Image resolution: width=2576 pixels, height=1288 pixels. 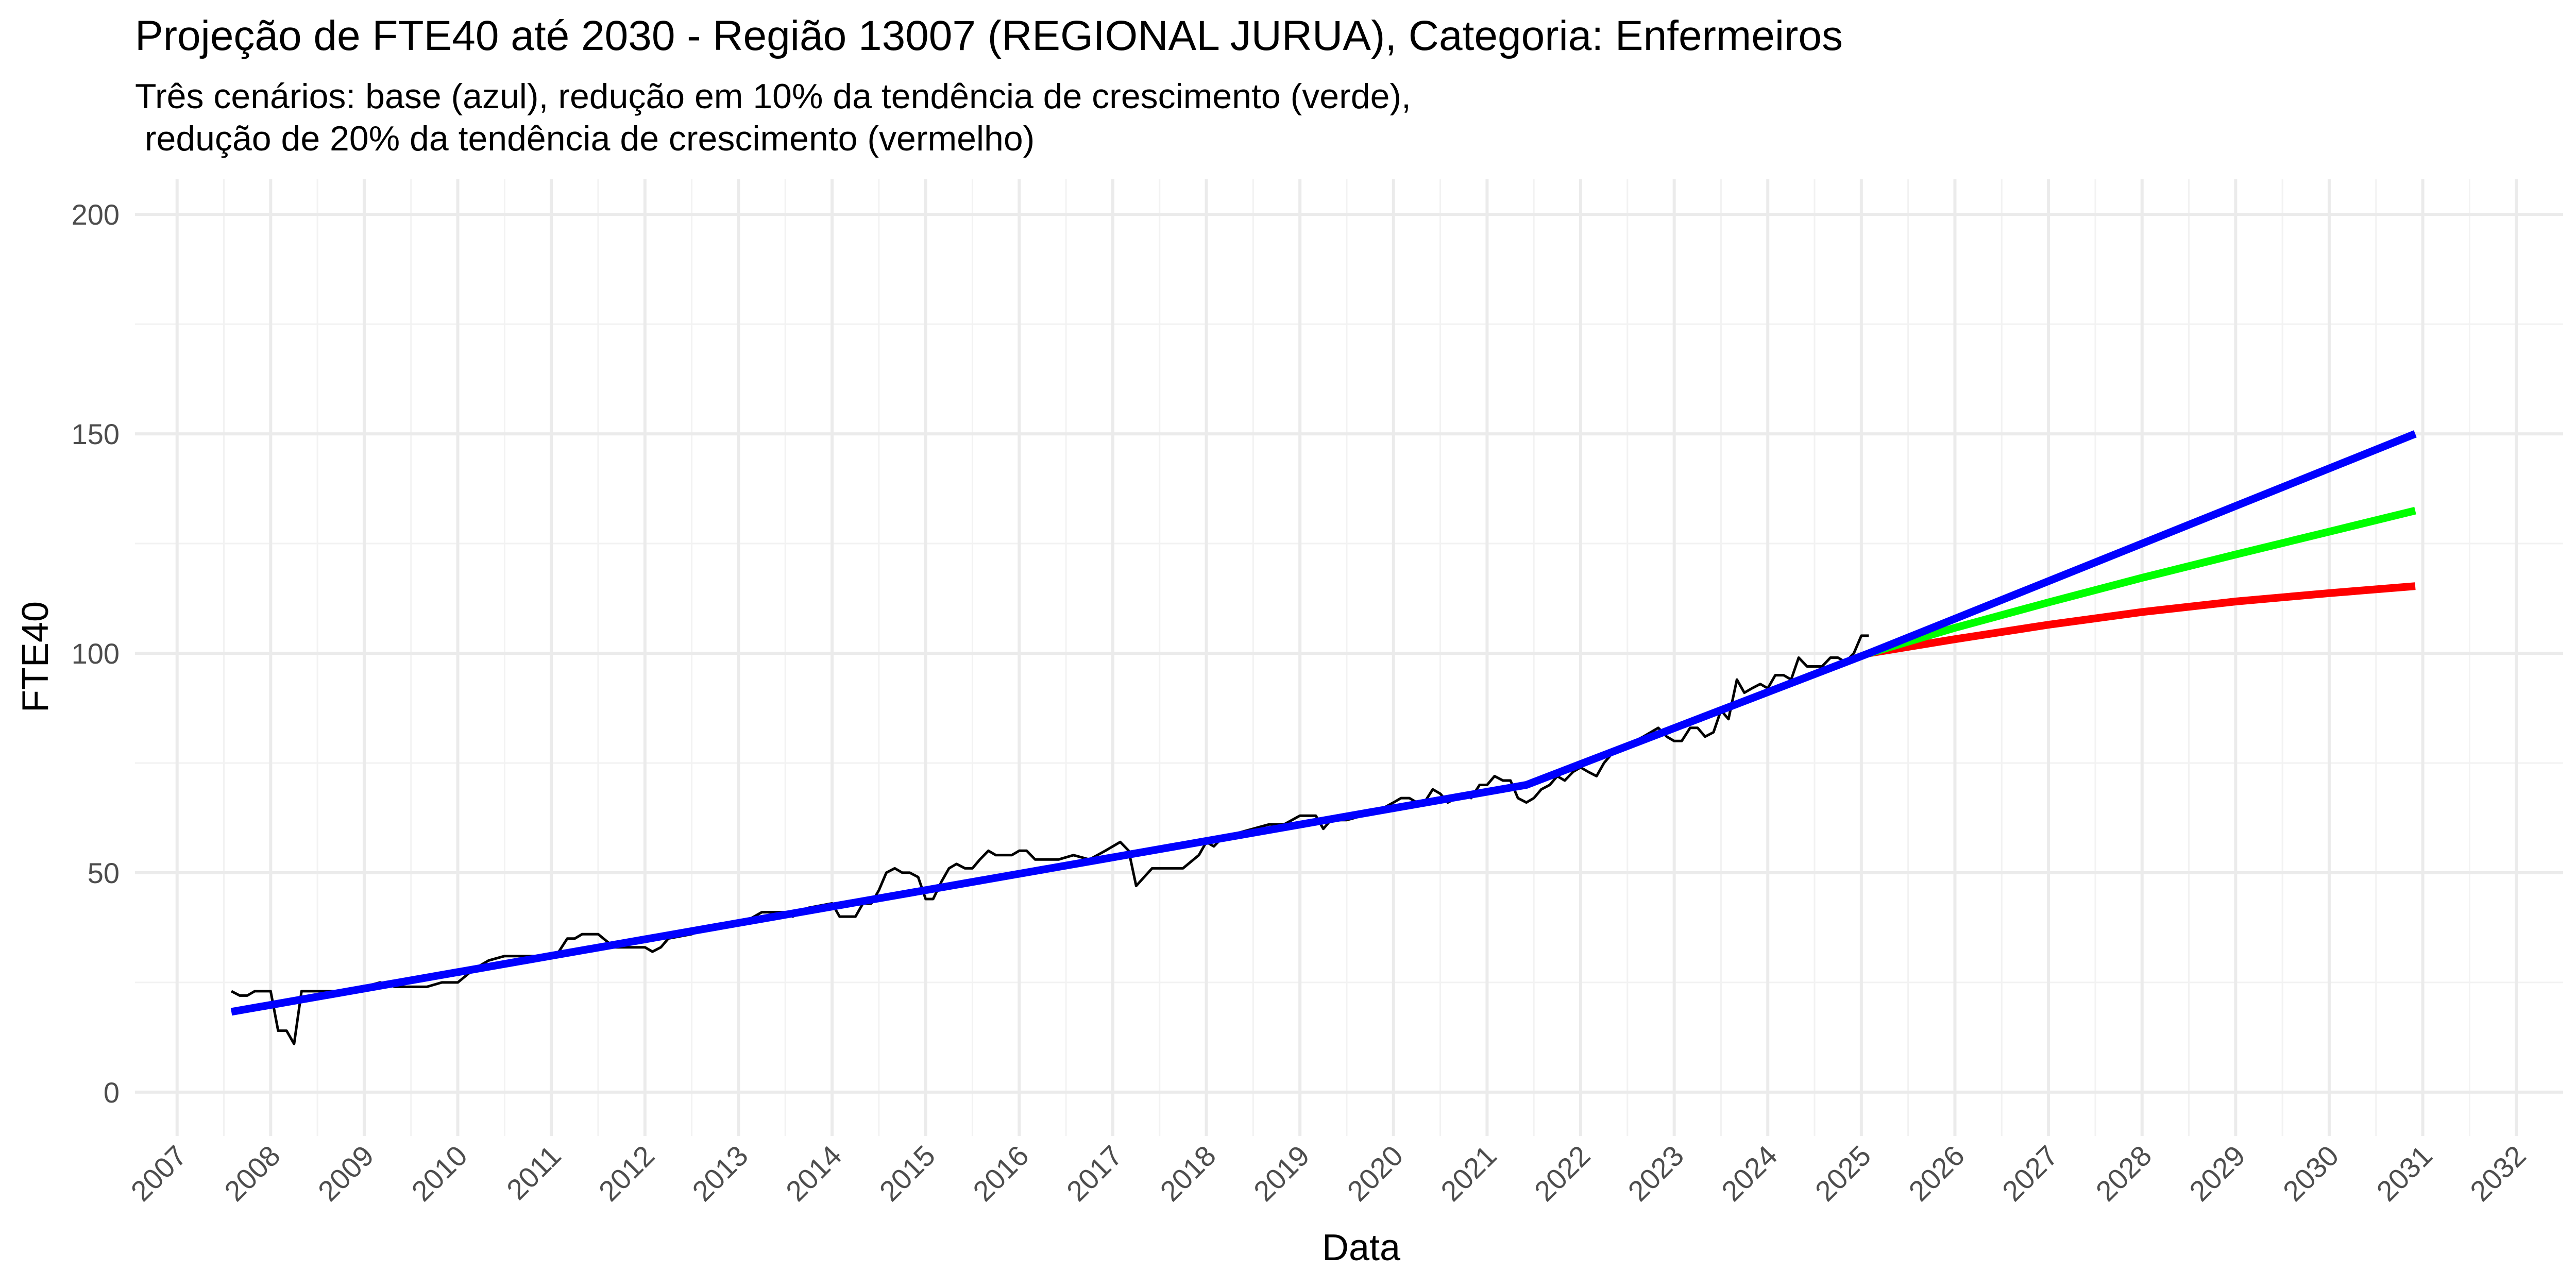 What do you see at coordinates (112, 1092) in the screenshot?
I see `y-tick-label: 0` at bounding box center [112, 1092].